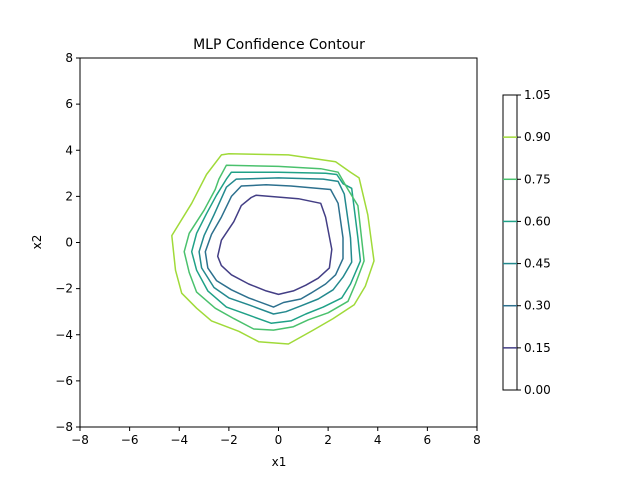 This screenshot has height=480, width=640. What do you see at coordinates (37, 242) in the screenshot?
I see `y-axis-label: x2` at bounding box center [37, 242].